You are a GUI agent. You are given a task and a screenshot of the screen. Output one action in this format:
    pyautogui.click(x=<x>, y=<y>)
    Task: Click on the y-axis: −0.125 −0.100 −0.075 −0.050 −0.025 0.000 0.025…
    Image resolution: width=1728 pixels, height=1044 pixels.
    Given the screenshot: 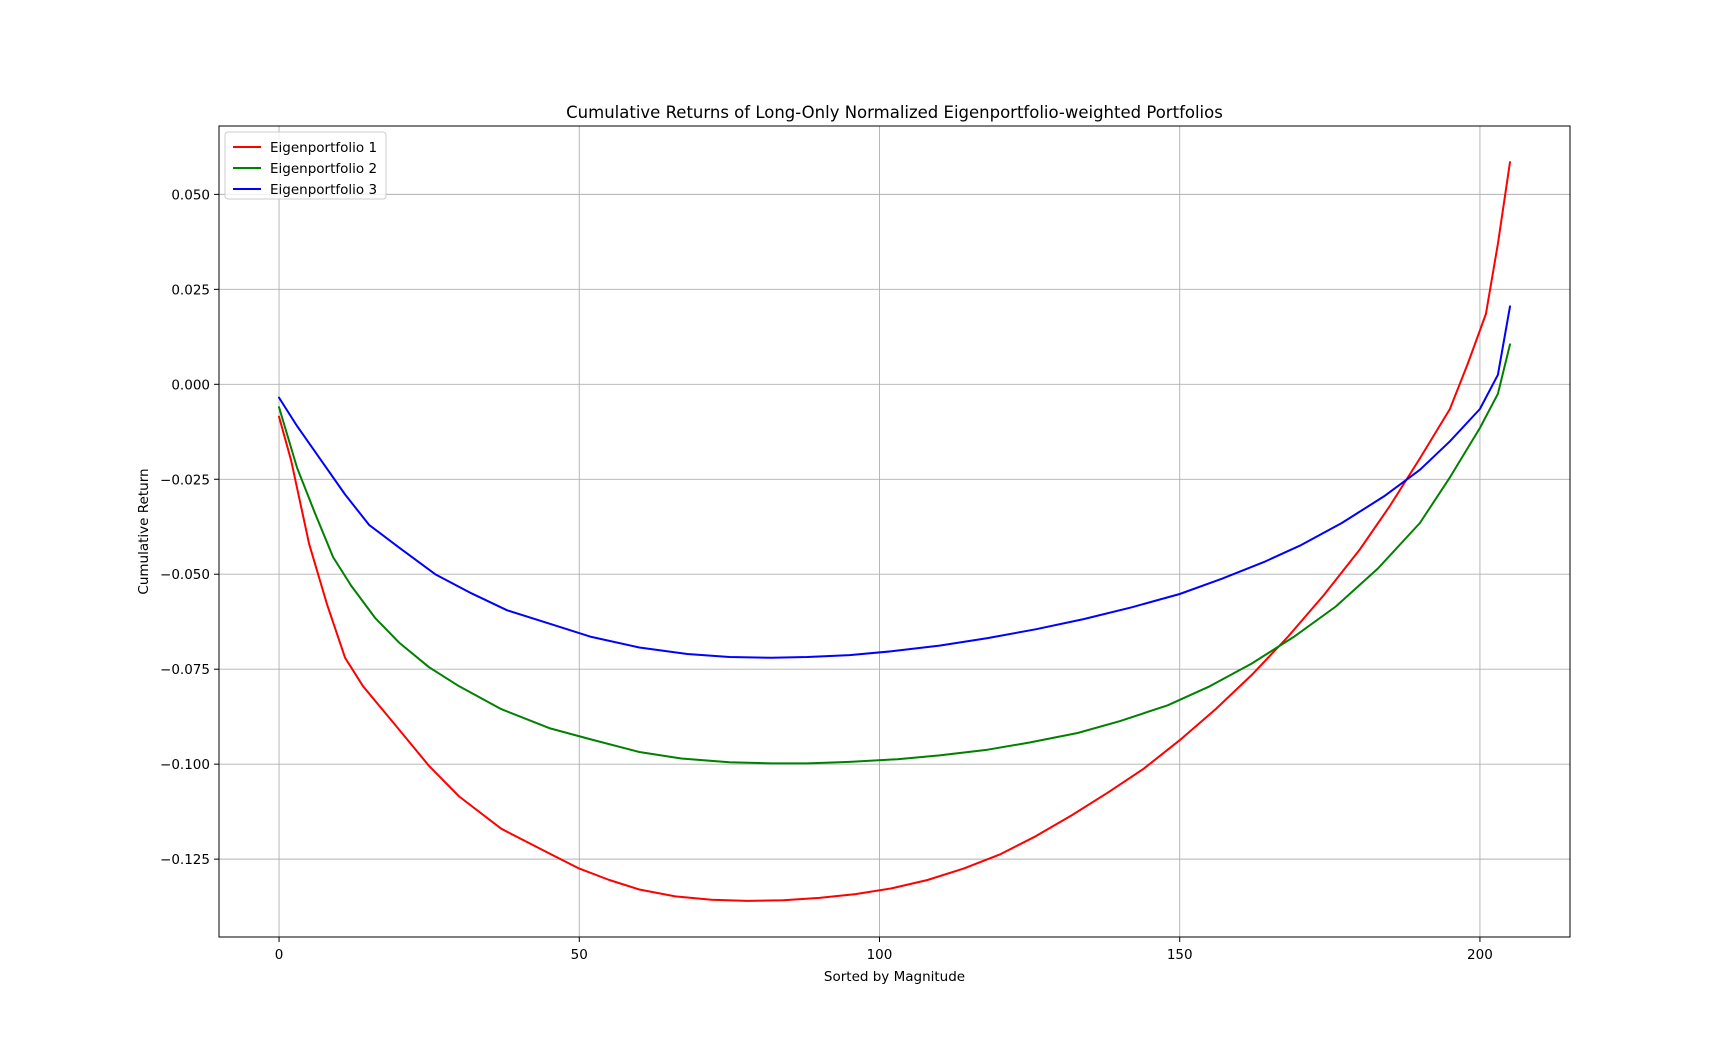 What is the action you would take?
    pyautogui.click(x=189, y=527)
    